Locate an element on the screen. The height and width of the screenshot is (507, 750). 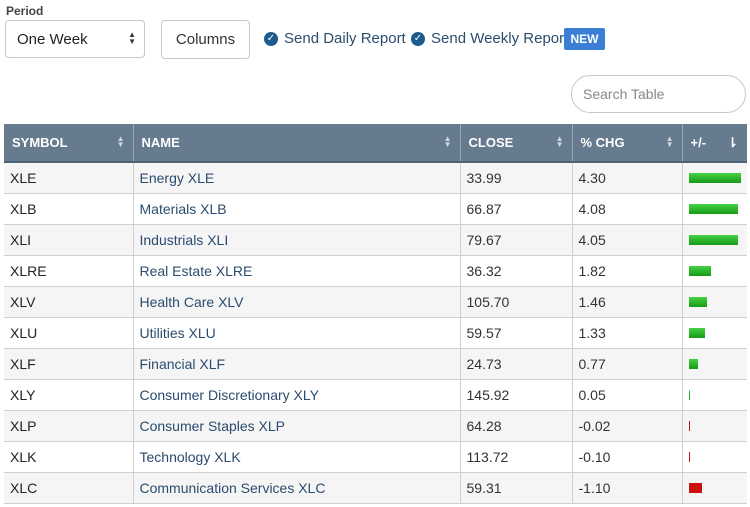
pct-chg-cell: 1.46 is located at coordinates (627, 302).